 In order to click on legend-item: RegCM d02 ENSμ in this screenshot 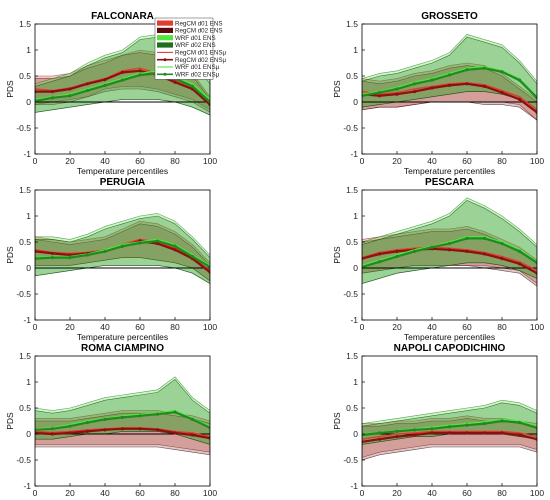, I will do `click(191, 60)`.